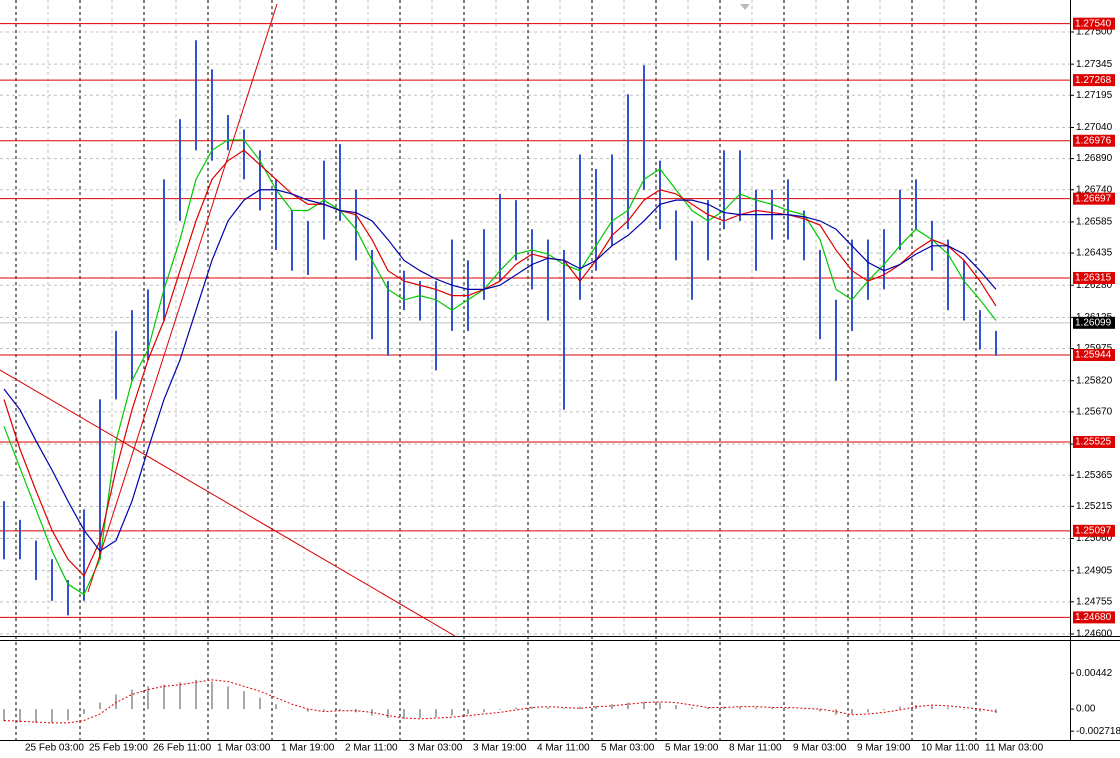 Image resolution: width=1120 pixels, height=758 pixels. Describe the element at coordinates (1098, 731) in the screenshot. I see `y-tick-label: -0.002718` at that location.